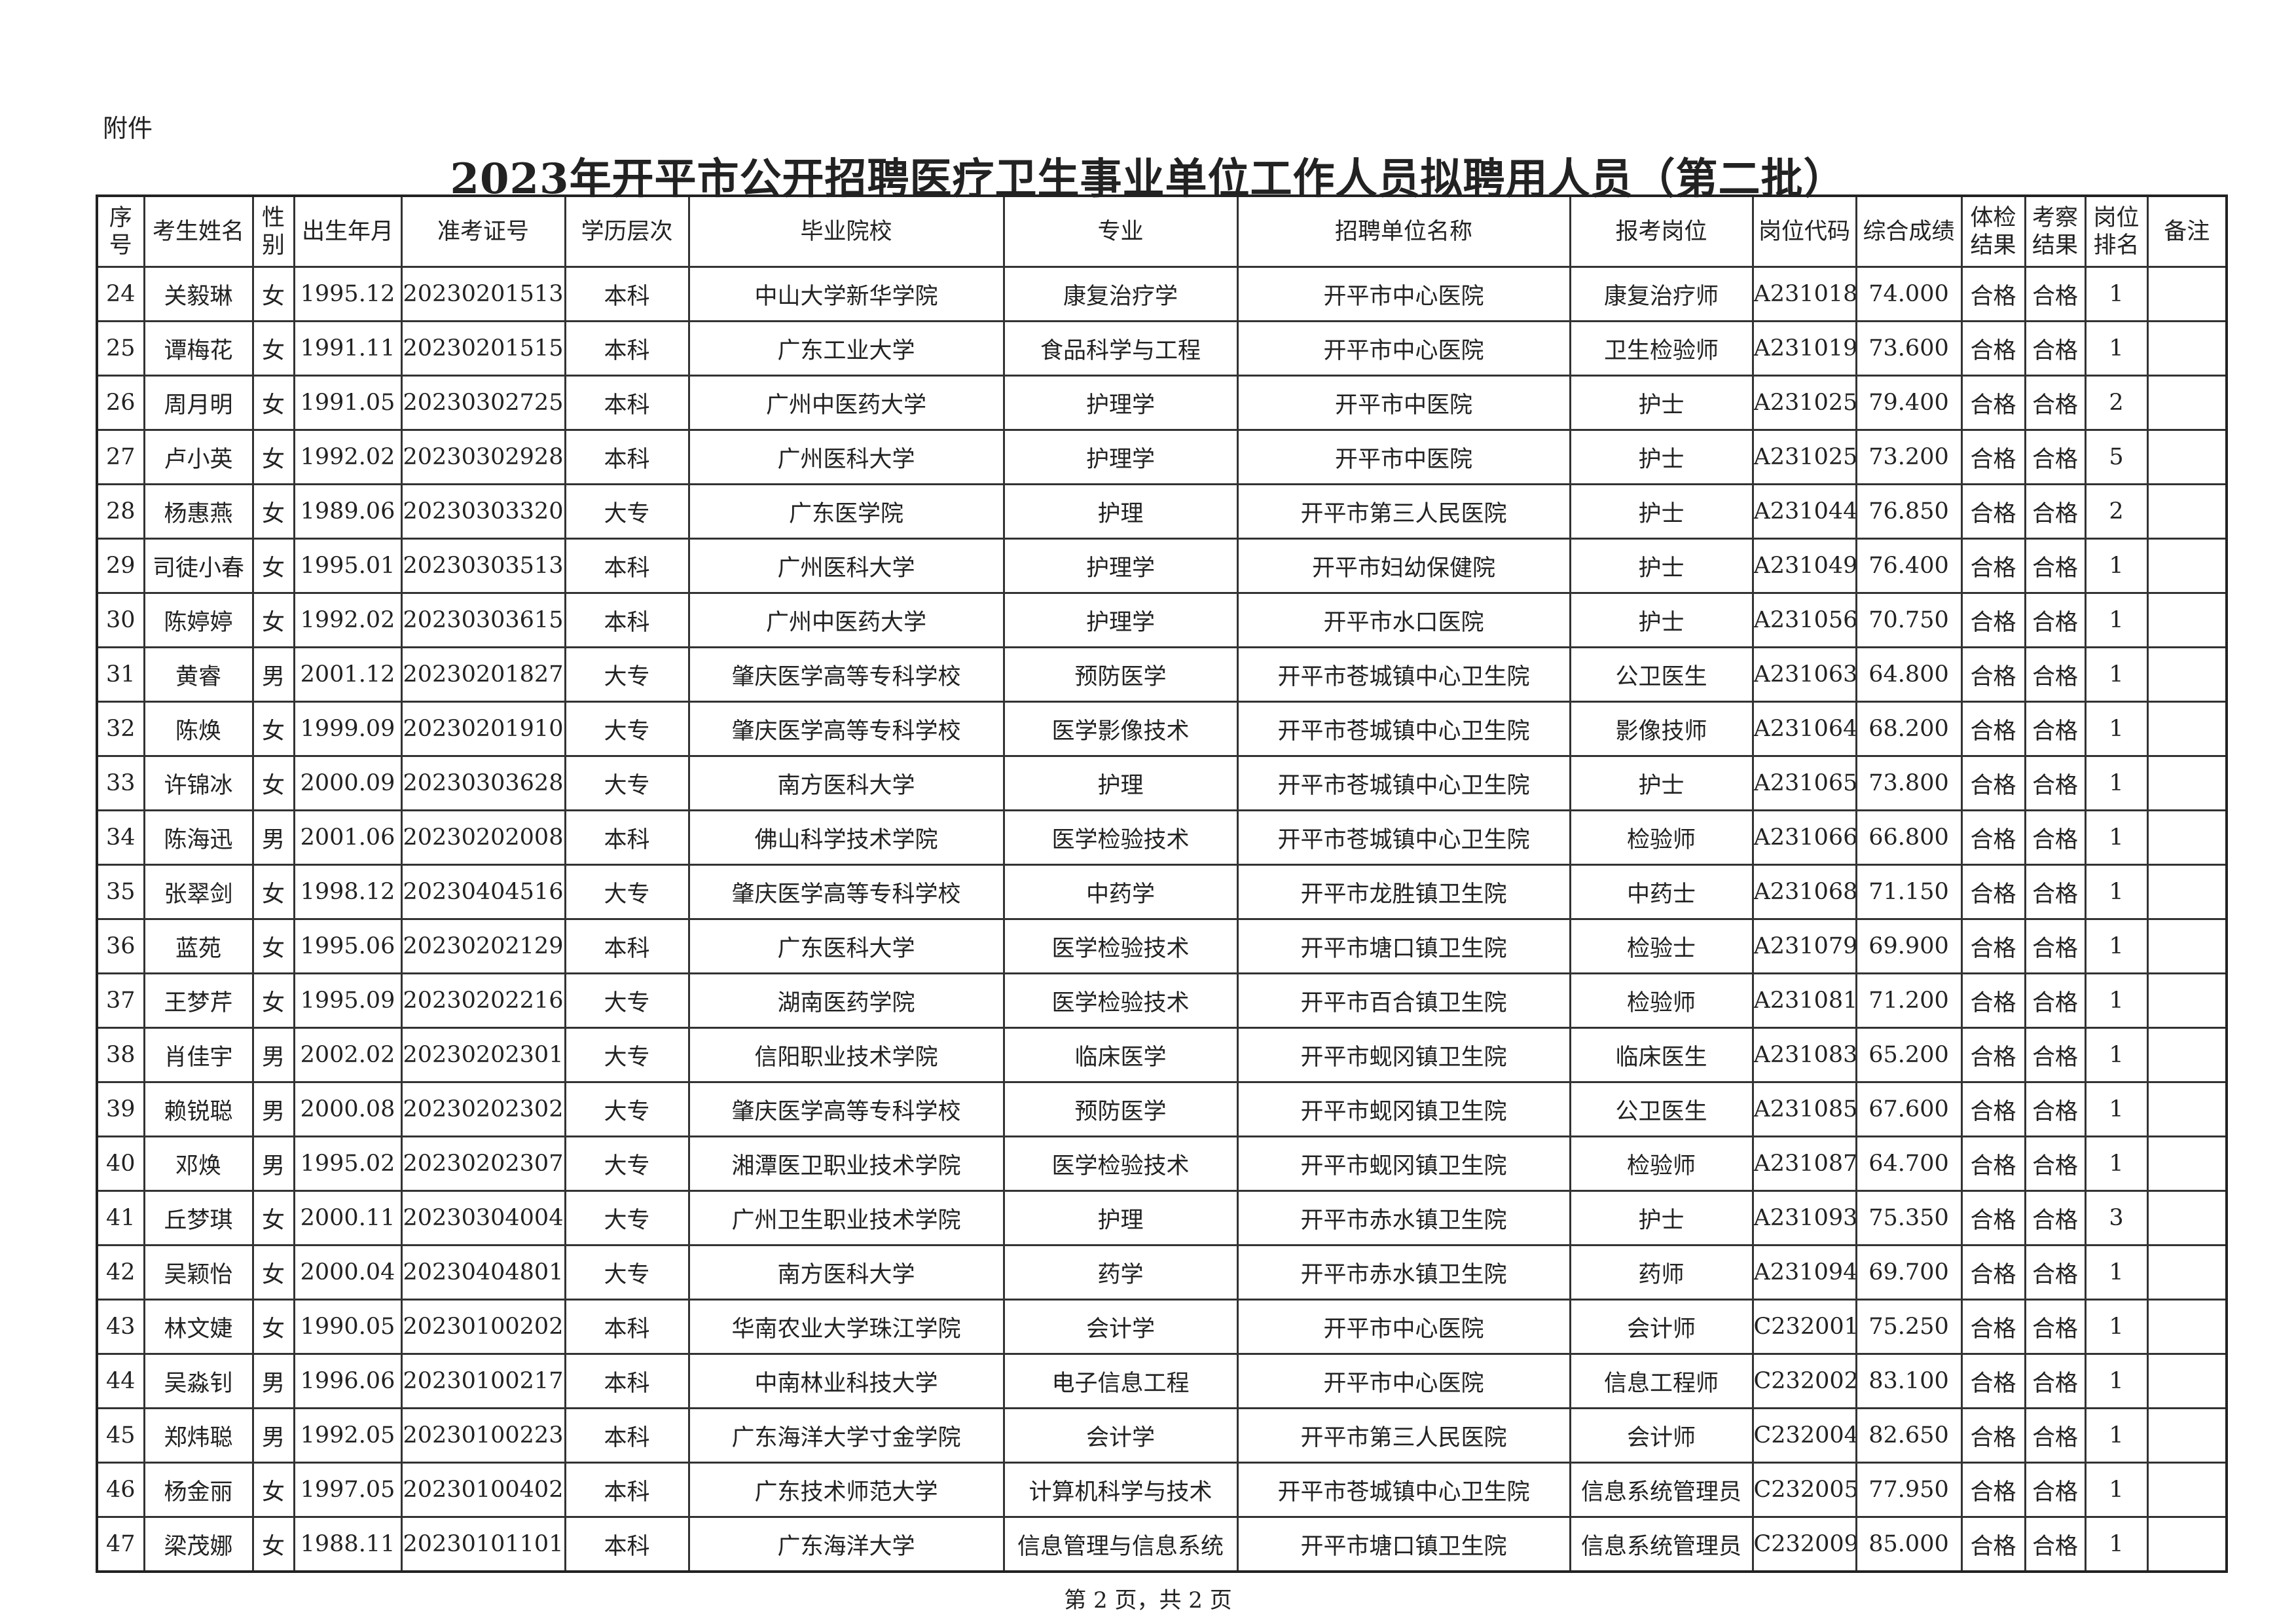 Image resolution: width=2296 pixels, height=1624 pixels. I want to click on table-cell: 44, so click(120, 1381).